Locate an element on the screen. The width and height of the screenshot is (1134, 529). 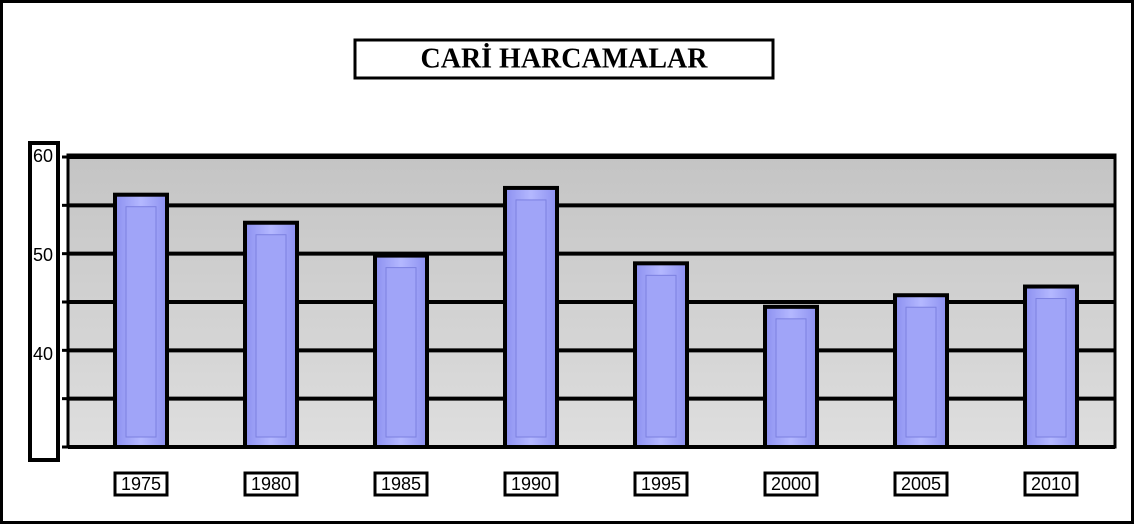
title-box is located at coordinates (564, 59).